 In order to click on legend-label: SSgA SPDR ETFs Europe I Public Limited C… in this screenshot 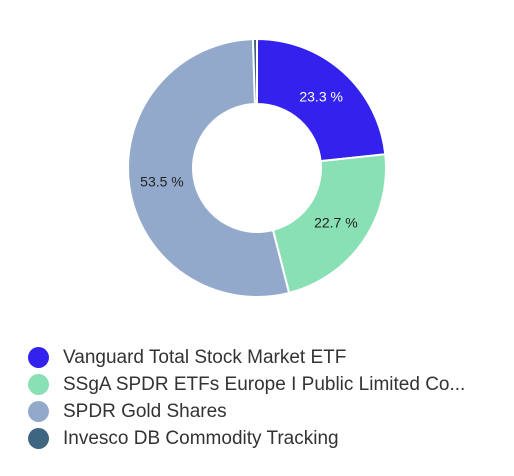, I will do `click(264, 384)`.